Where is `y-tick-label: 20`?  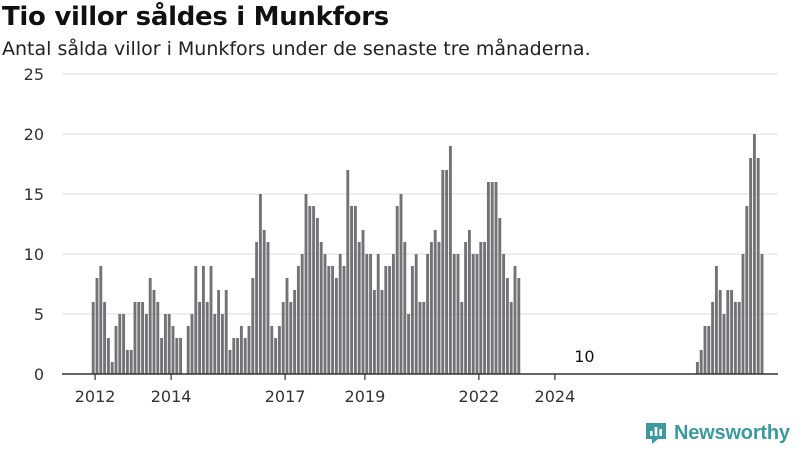 y-tick-label: 20 is located at coordinates (34, 134).